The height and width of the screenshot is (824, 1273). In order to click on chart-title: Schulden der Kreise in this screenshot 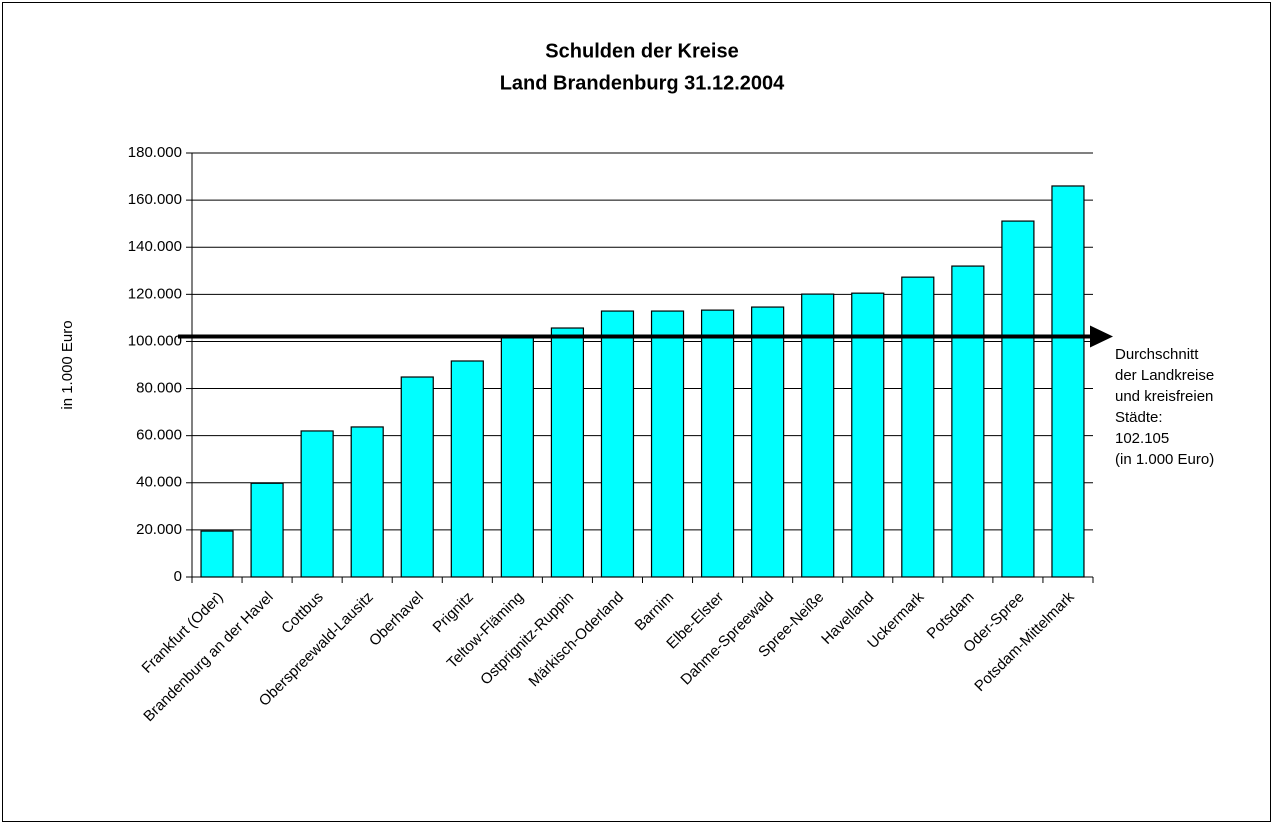, I will do `click(641, 51)`.